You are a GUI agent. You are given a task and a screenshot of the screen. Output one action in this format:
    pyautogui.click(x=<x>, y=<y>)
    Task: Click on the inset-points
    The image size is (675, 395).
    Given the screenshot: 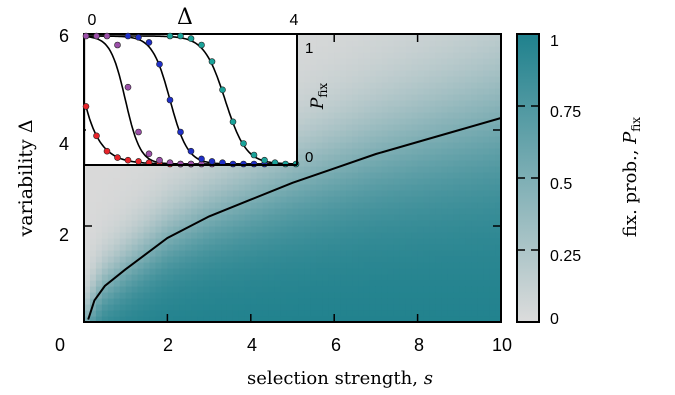 What is the action you would take?
    pyautogui.click(x=191, y=100)
    